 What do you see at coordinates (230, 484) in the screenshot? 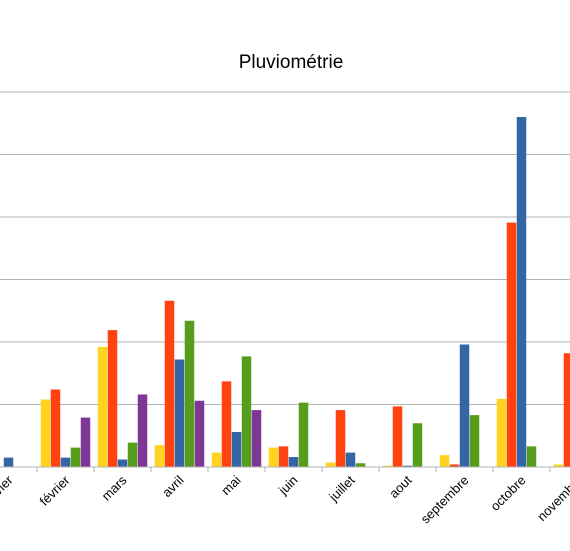
I see `x-tick-label: mai` at bounding box center [230, 484].